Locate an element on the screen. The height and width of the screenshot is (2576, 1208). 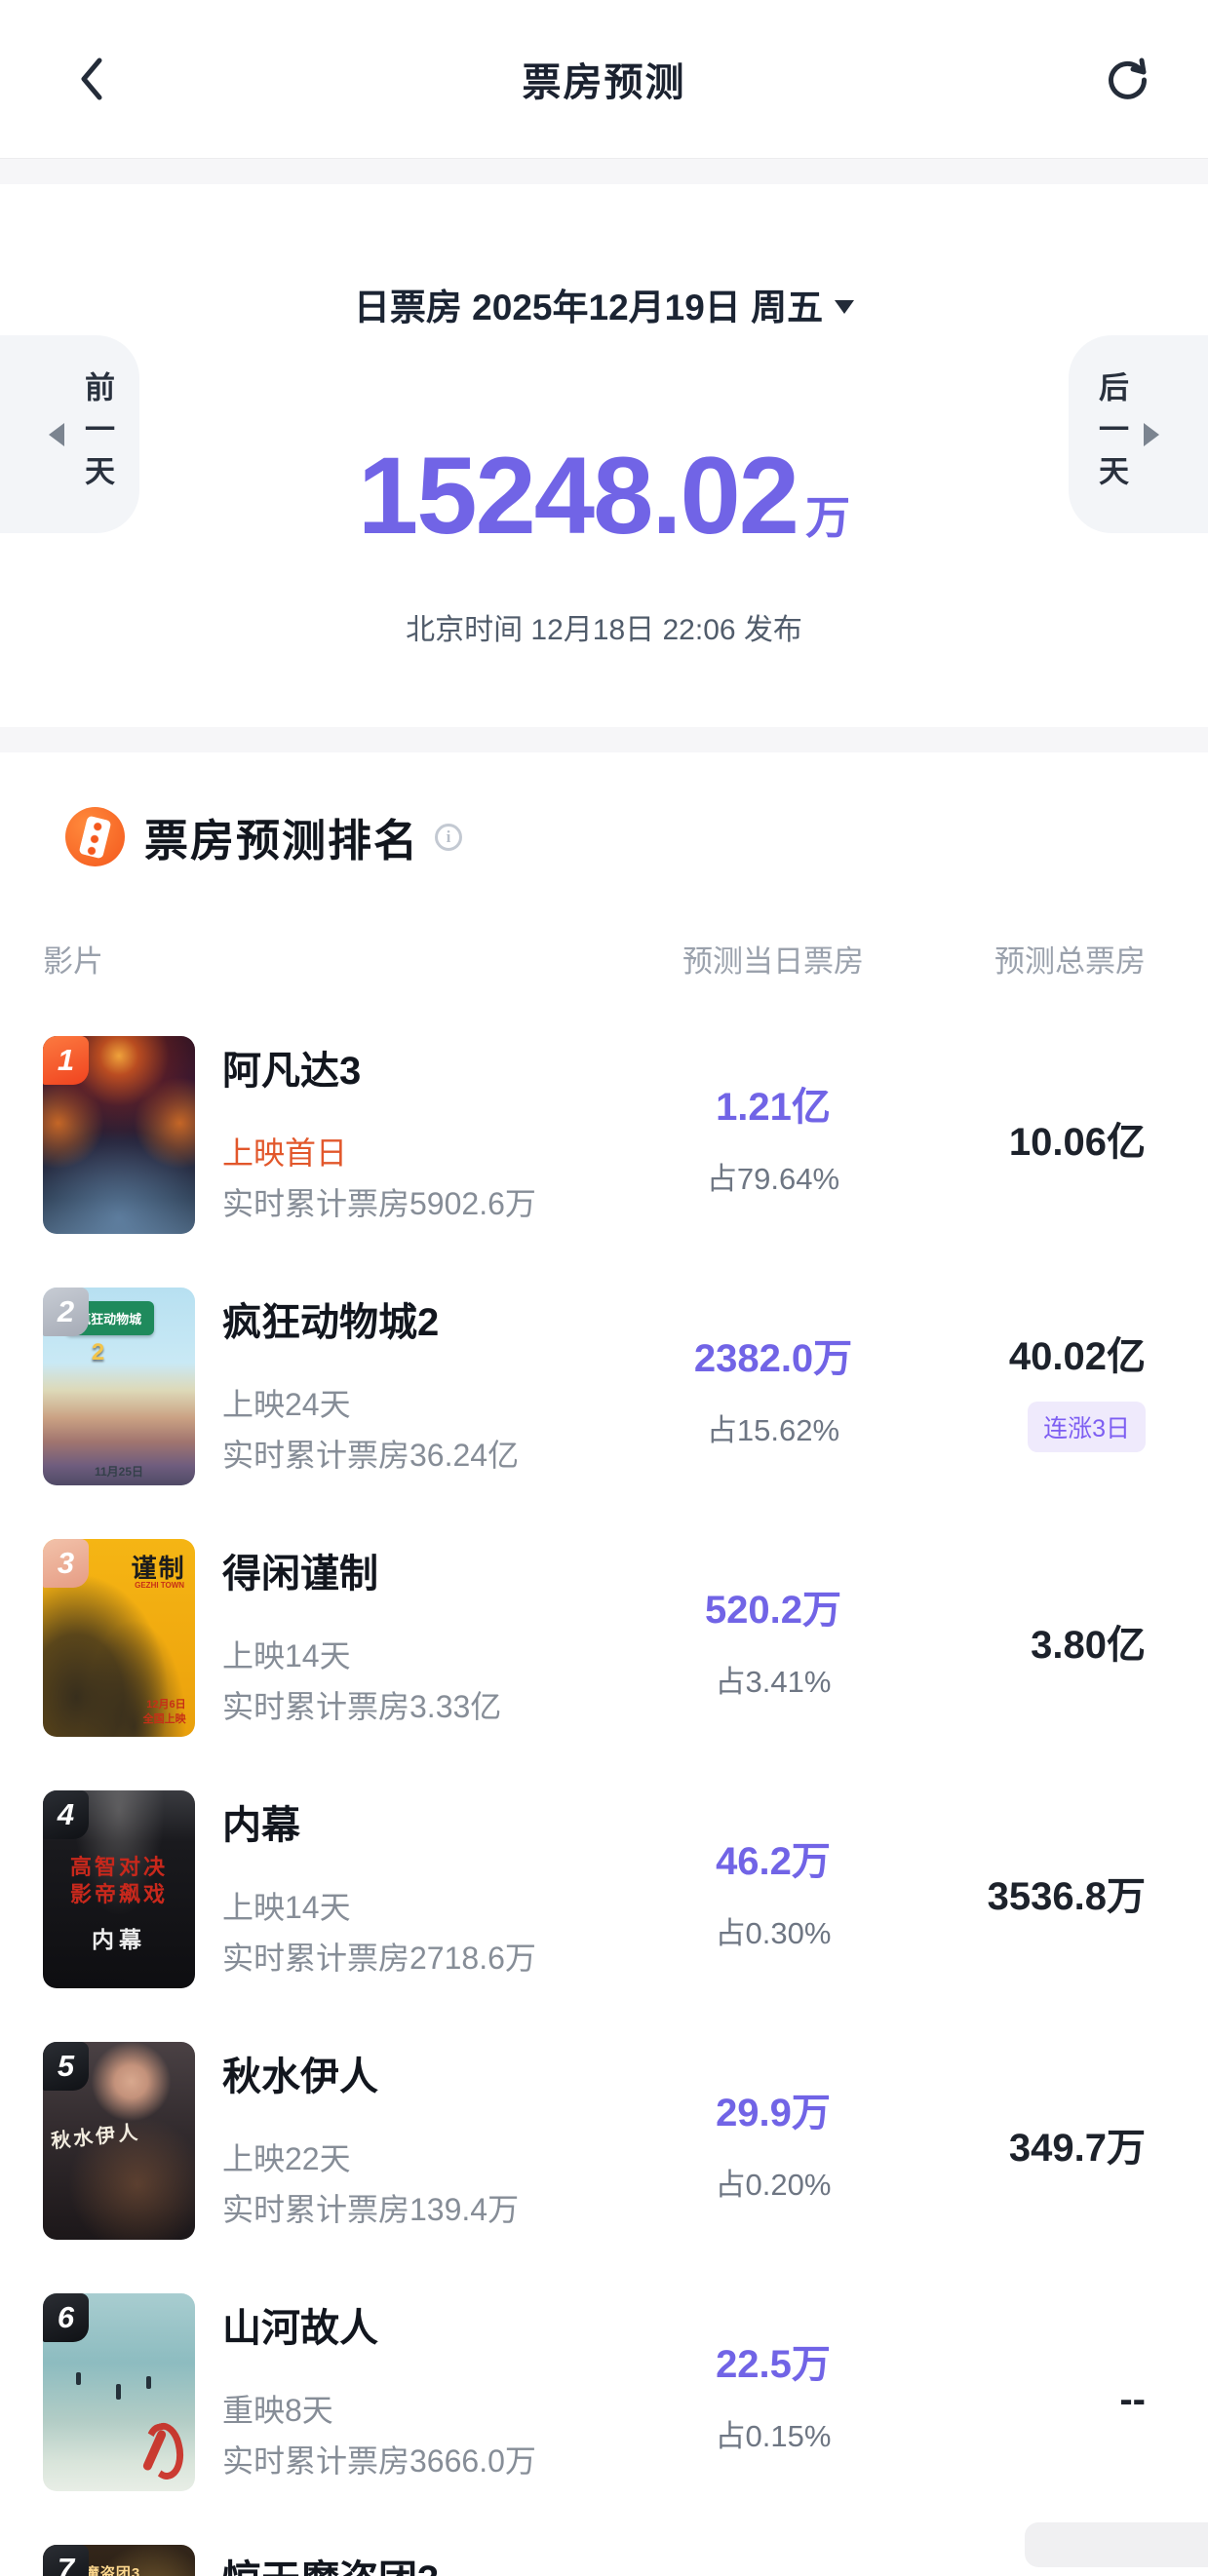
back-button is located at coordinates (90, 80).